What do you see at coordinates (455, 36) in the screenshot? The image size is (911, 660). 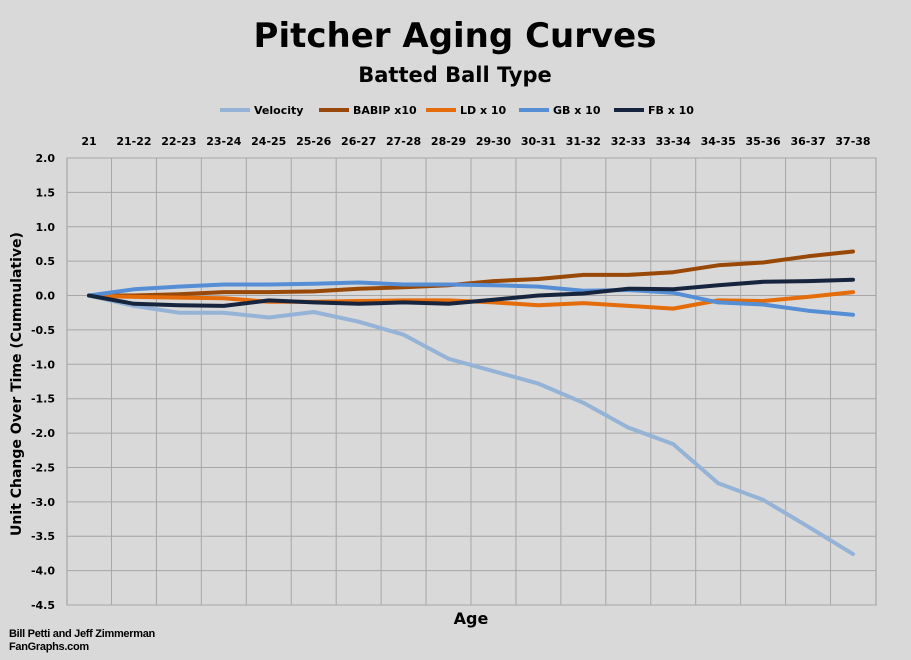 I see `chart-title: Pitcher Aging Curves` at bounding box center [455, 36].